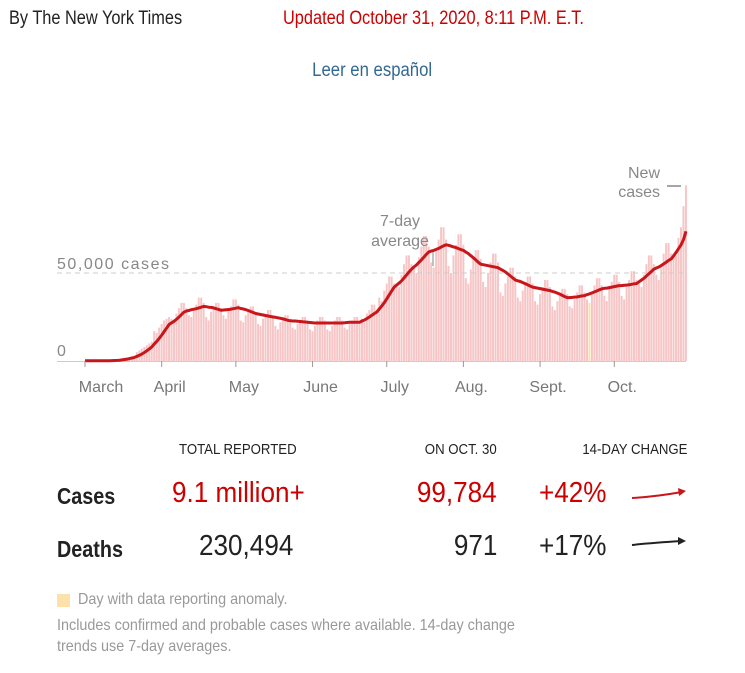  Describe the element at coordinates (471, 387) in the screenshot. I see `x-tick-label: Aug.` at that location.